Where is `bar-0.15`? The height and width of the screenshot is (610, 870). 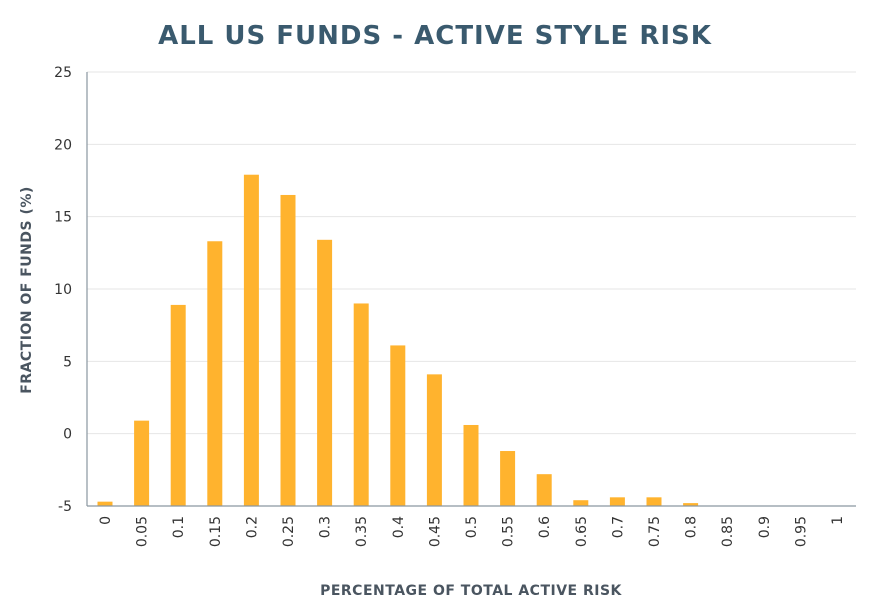
bar-0.15 is located at coordinates (215, 373).